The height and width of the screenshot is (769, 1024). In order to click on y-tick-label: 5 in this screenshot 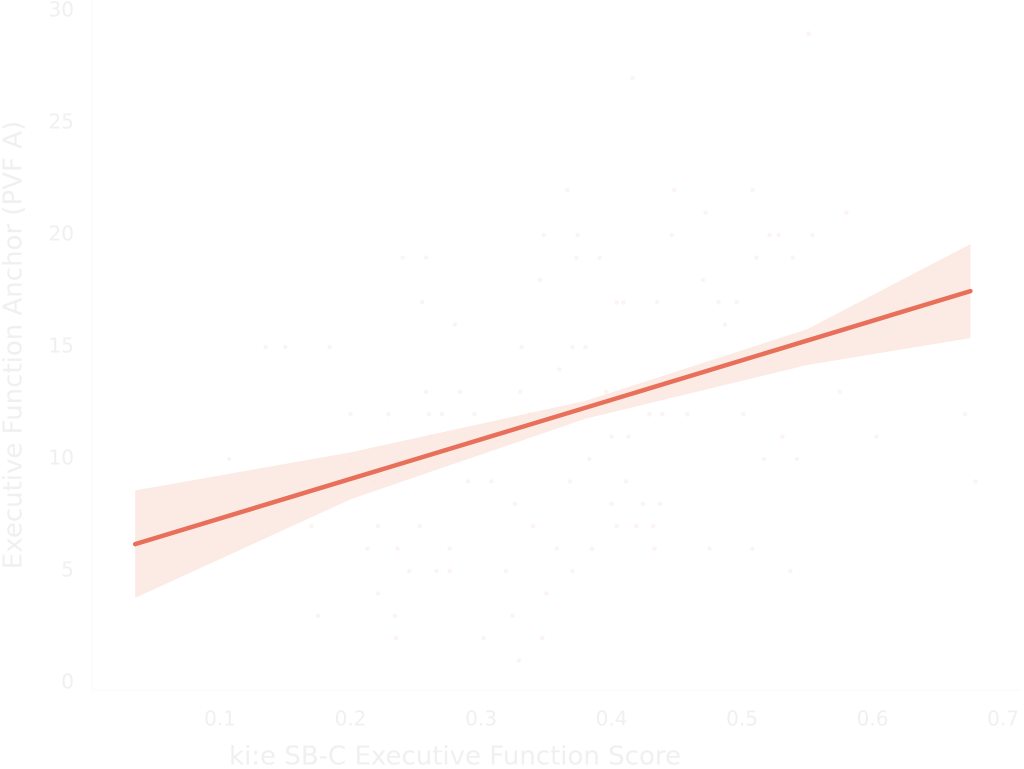, I will do `click(67, 570)`.